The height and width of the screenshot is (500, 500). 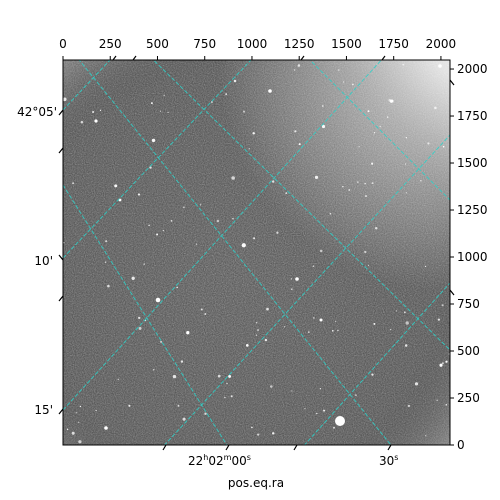 What do you see at coordinates (396, 457) in the screenshot?
I see `ra-seconds-unit-2: s` at bounding box center [396, 457].